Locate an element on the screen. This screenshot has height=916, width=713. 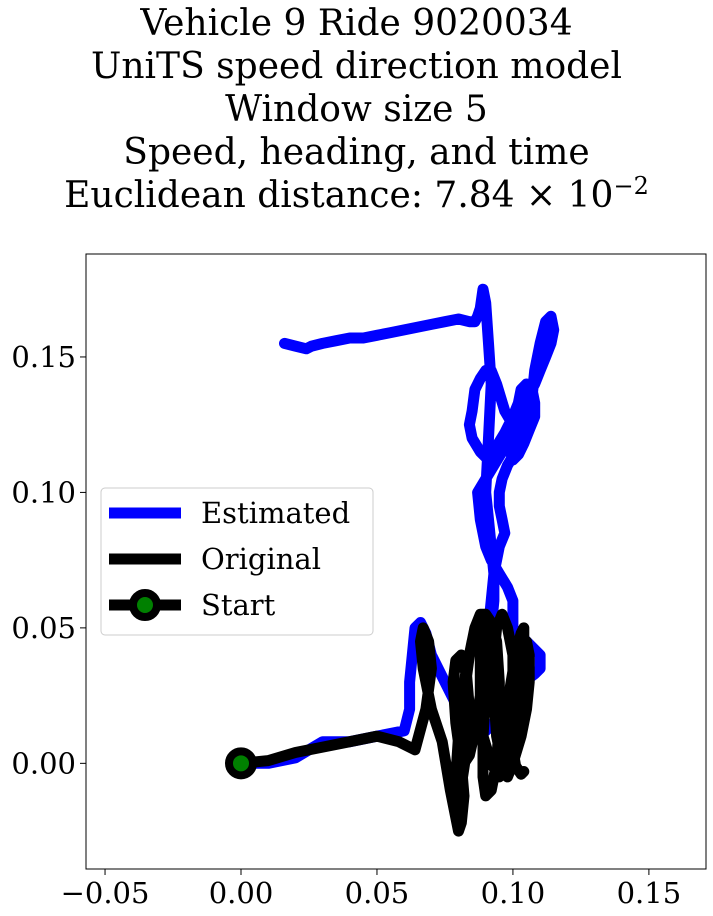
series-start-marker is located at coordinates (241, 763).